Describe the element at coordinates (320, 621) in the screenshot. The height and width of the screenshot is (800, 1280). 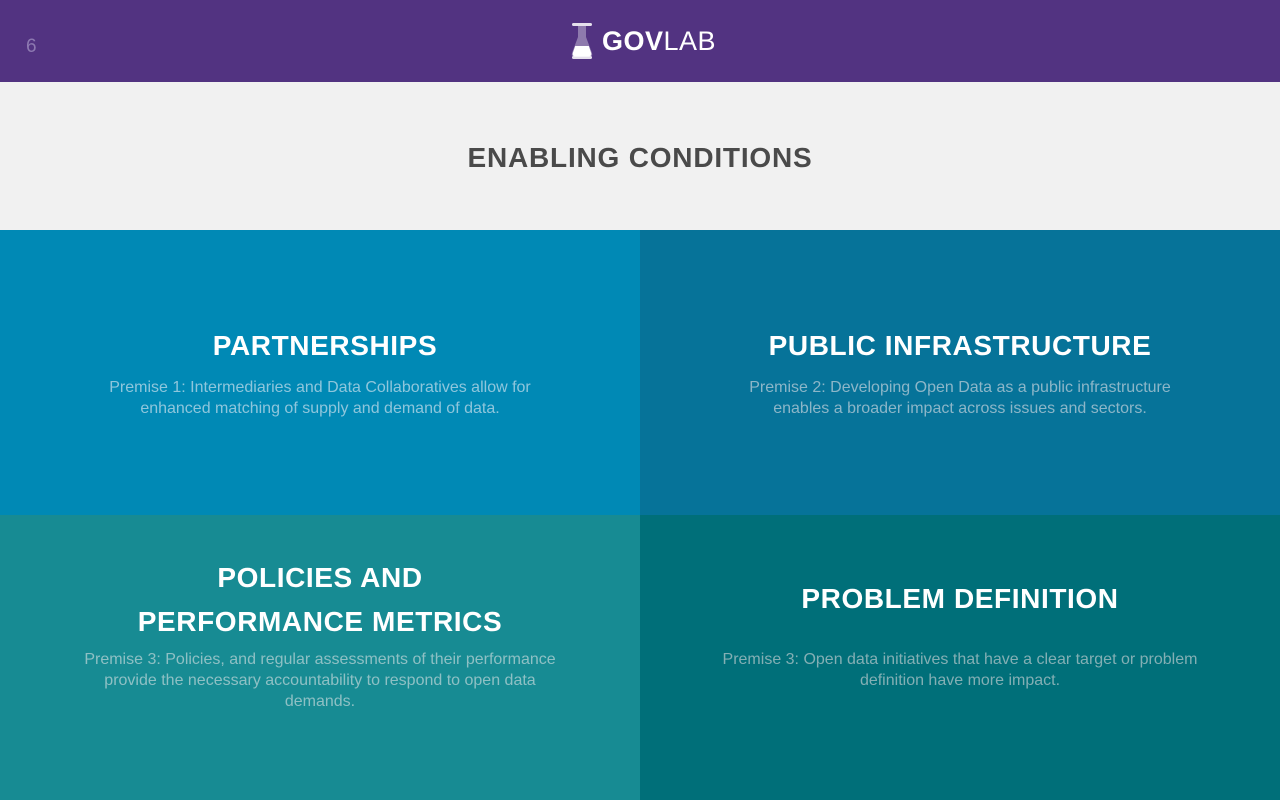
I see `quadrant-title-line: PERFORMANCE METRICS` at that location.